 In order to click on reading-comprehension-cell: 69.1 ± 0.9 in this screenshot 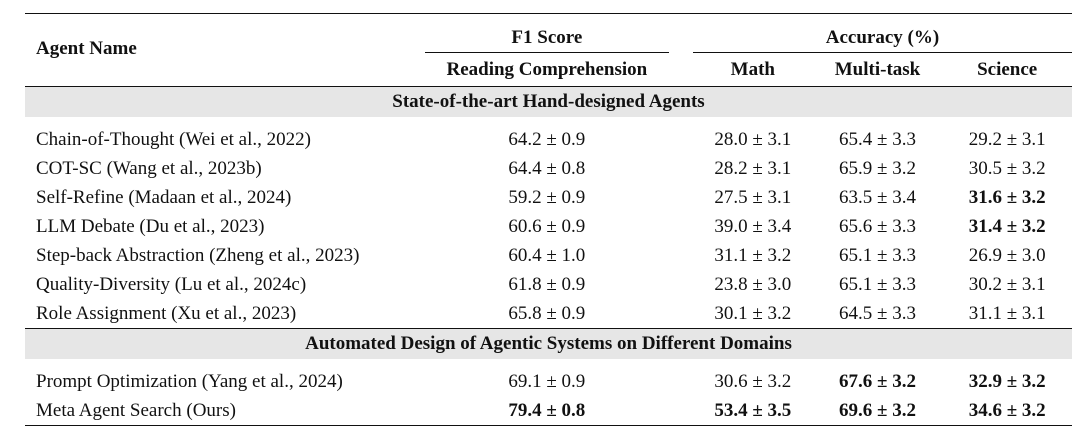, I will do `click(547, 381)`.